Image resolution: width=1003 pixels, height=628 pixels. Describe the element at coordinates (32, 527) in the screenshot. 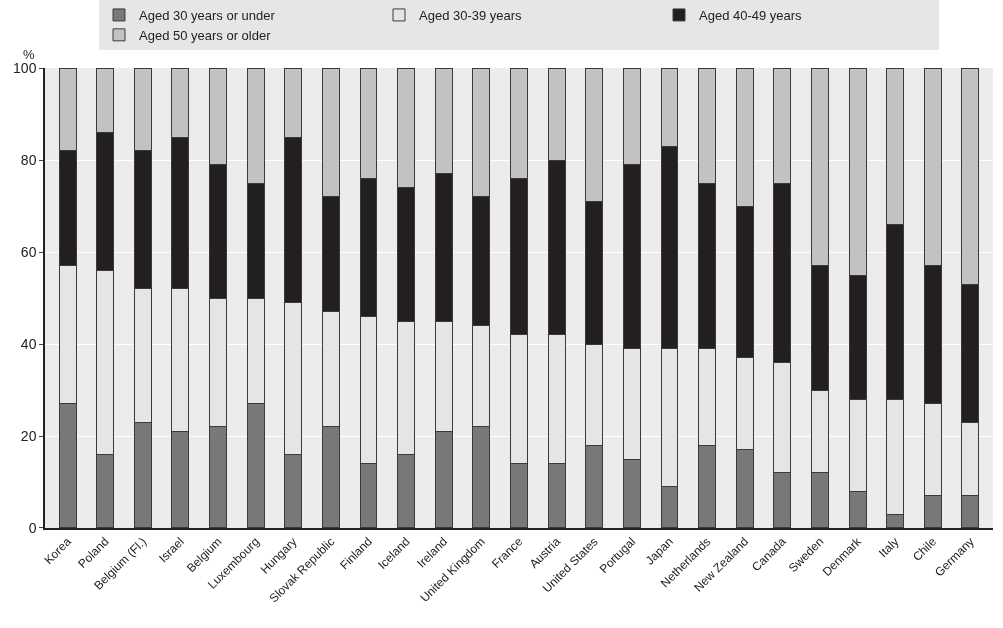

I see `y-tick-label: 0` at that location.